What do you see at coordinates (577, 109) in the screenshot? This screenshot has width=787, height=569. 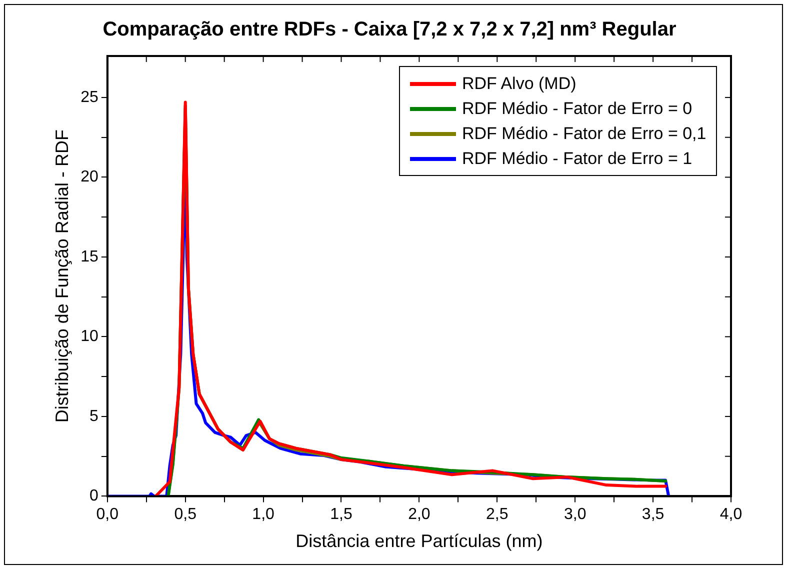 I see `legend-label: RDF Médio - Fator de Erro = 0` at bounding box center [577, 109].